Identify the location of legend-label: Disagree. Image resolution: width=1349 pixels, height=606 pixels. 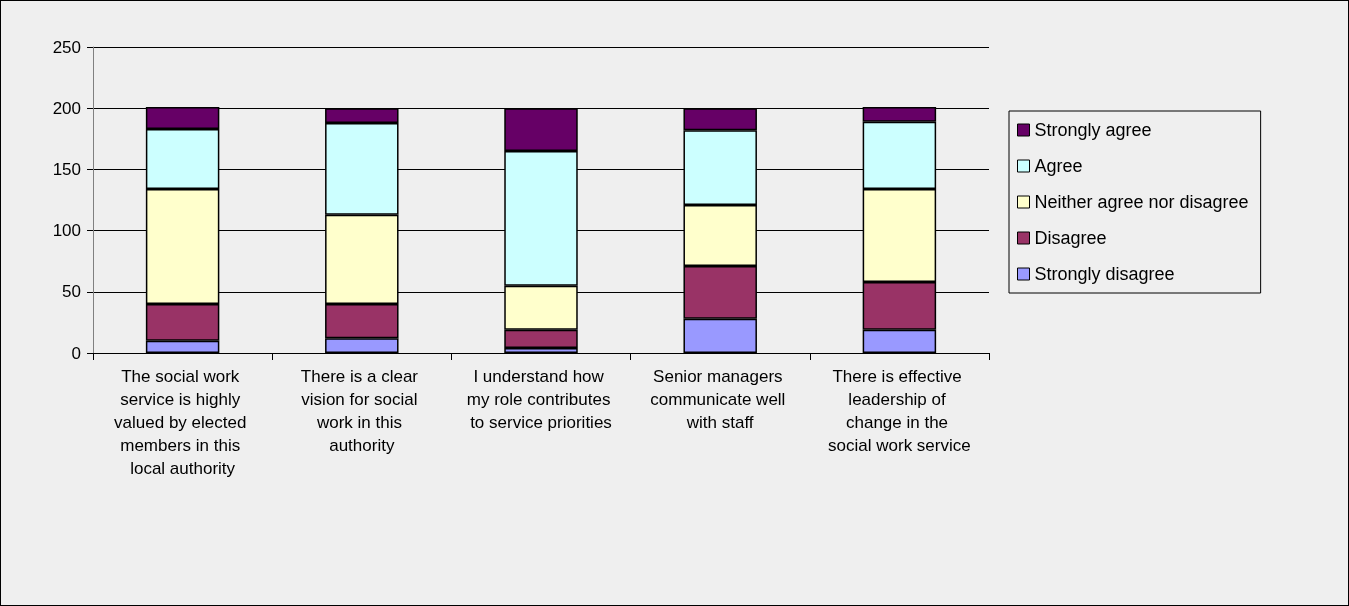
(1070, 238).